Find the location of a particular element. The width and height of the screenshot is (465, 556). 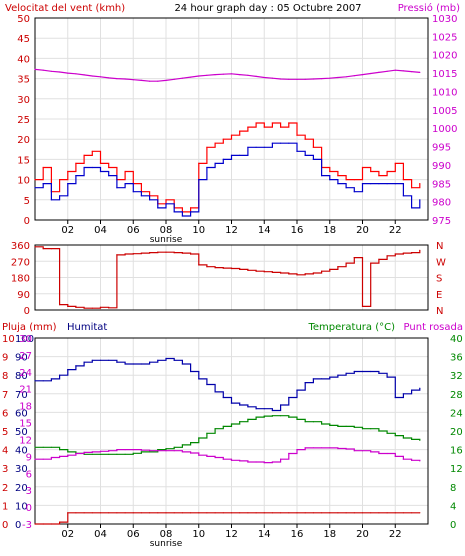

lower-panel-x-tick-label: 08 is located at coordinates (166, 534).